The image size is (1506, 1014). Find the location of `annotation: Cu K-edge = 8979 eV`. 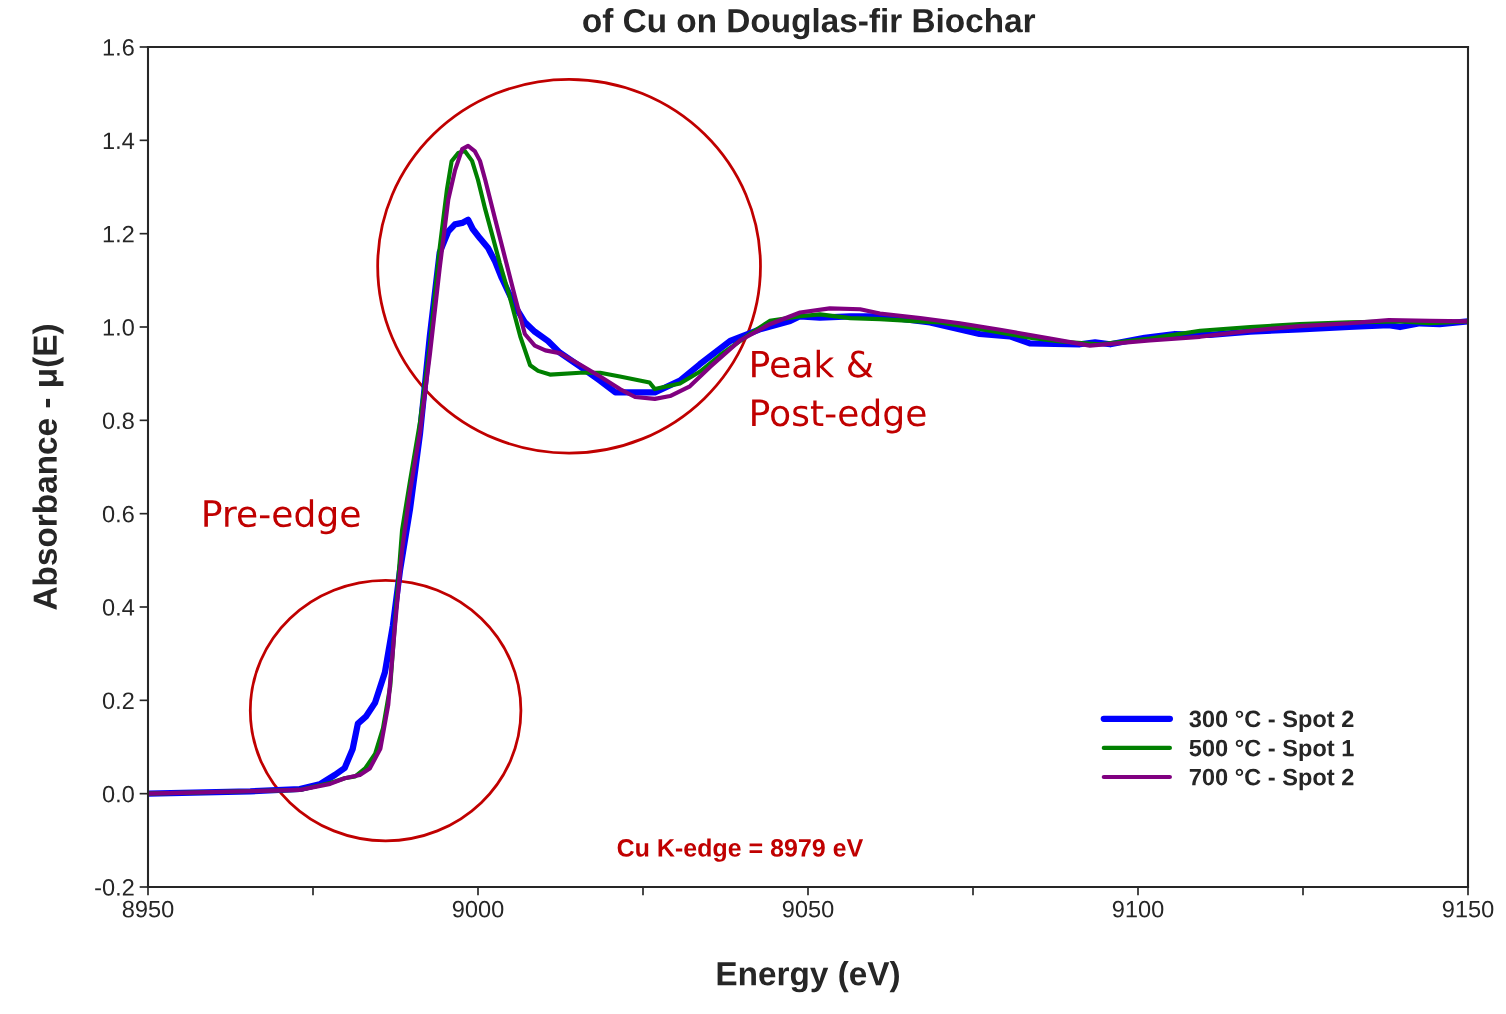

annotation: Cu K-edge = 8979 eV is located at coordinates (740, 850).